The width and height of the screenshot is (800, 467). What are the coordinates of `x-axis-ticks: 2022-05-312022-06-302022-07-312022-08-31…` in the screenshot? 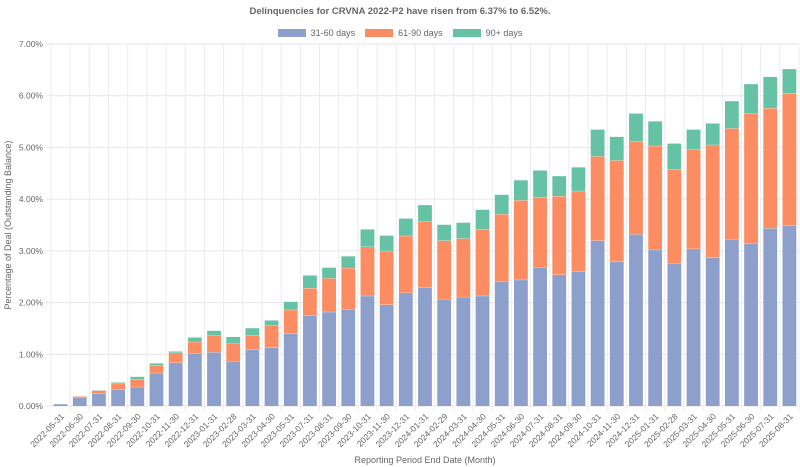 It's located at (411, 430).